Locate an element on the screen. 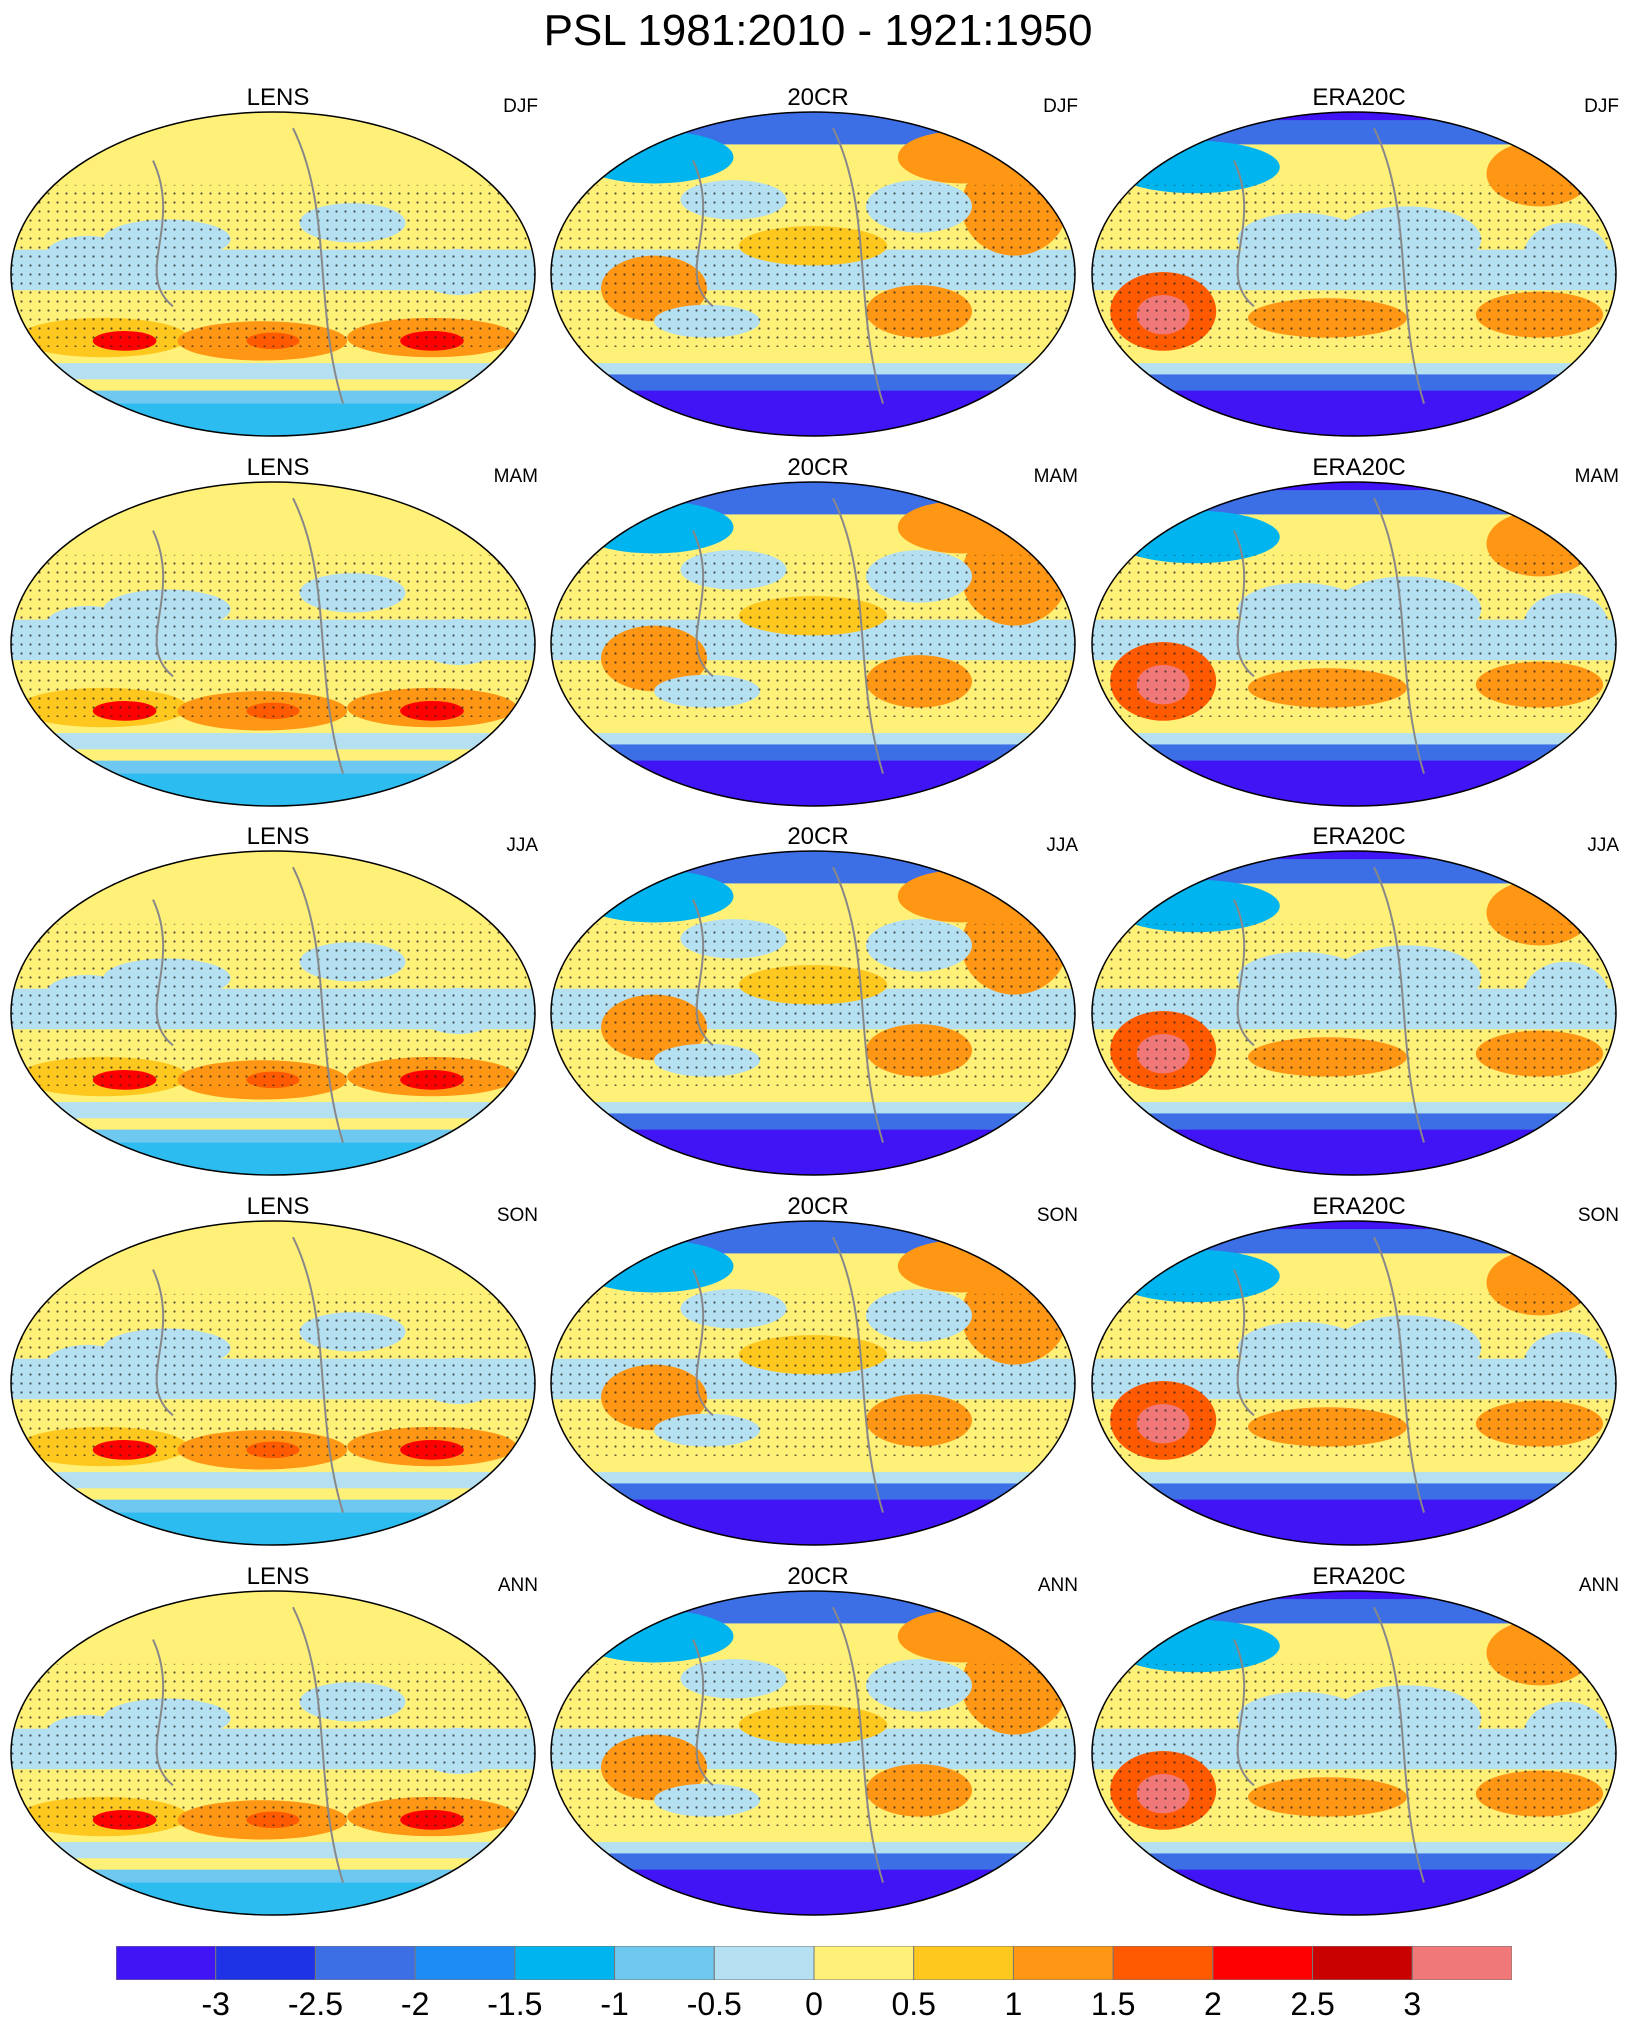 This screenshot has width=1636, height=2033. map-panel: ERA20C JJA is located at coordinates (1359, 999).